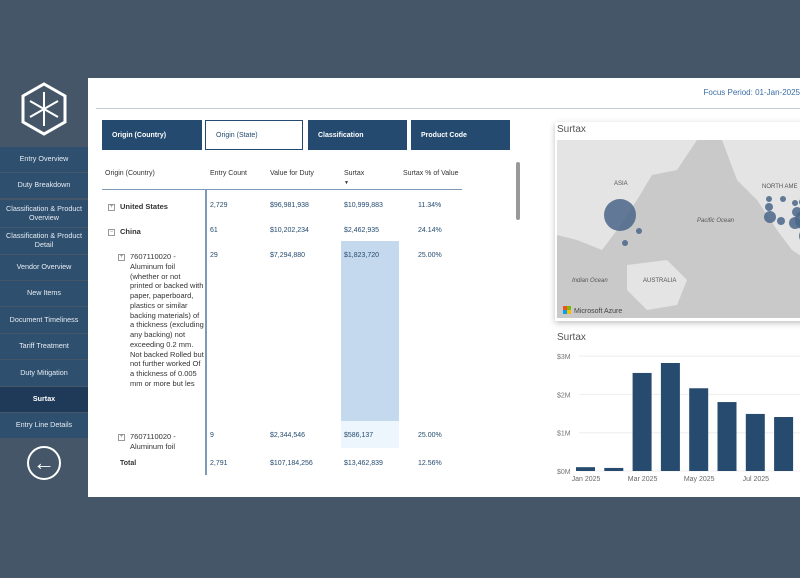 The image size is (800, 578). Describe the element at coordinates (784, 443) in the screenshot. I see `bar-aug-2025` at that location.